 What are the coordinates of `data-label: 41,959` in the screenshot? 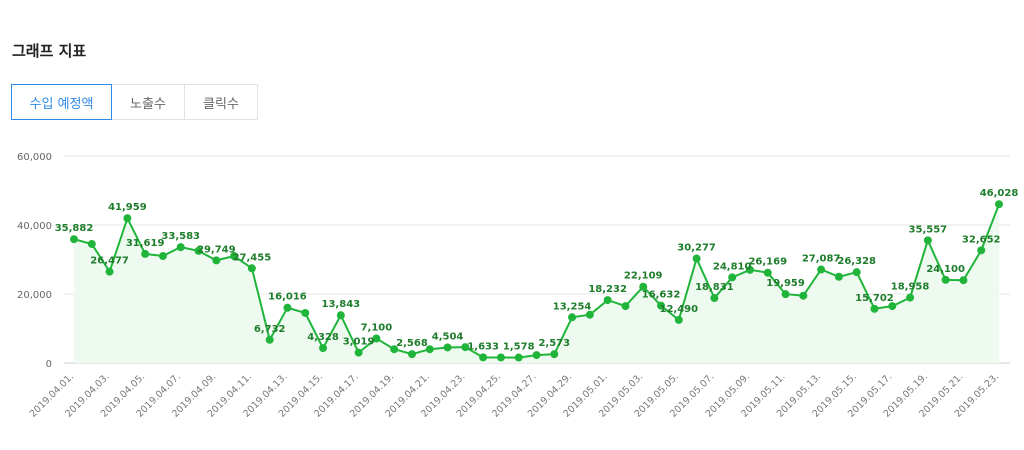 It's located at (127, 207).